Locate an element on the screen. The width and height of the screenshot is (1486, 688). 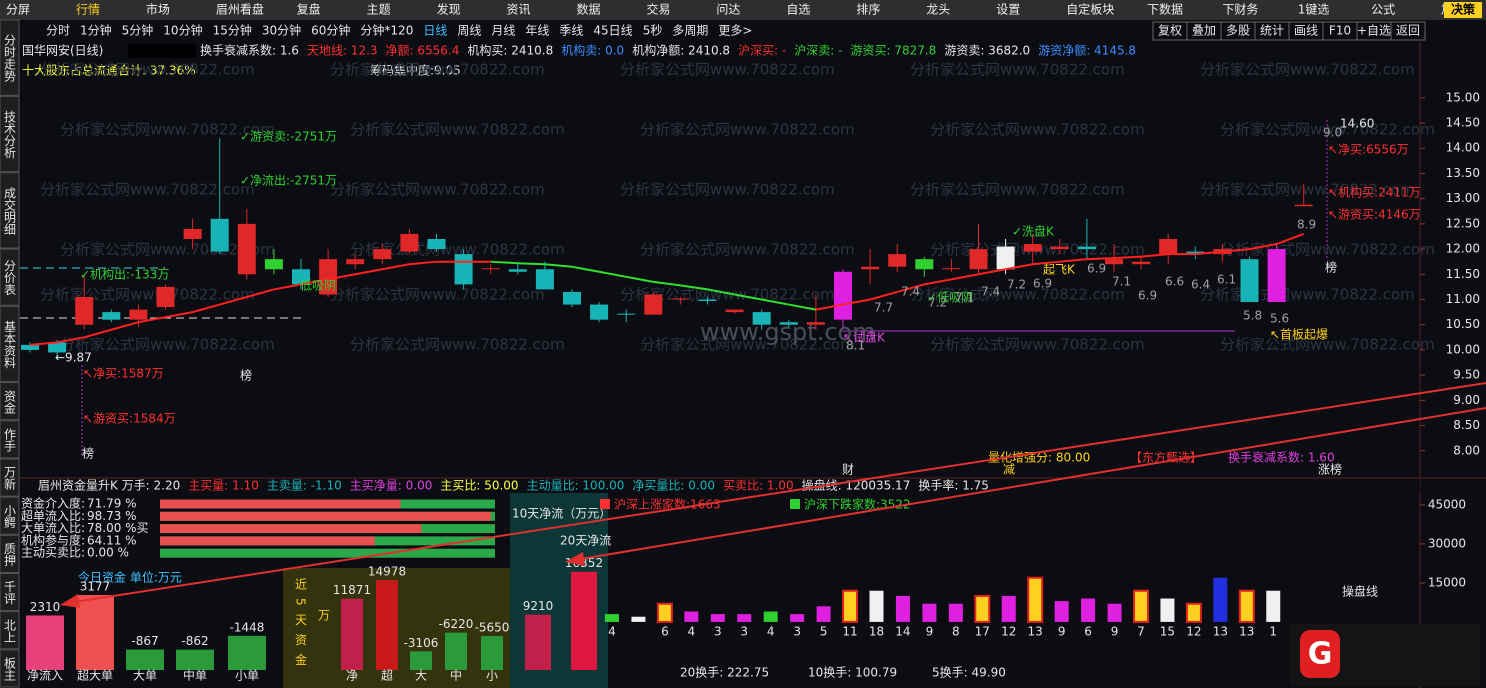
activity-count: 3 is located at coordinates (797, 632).